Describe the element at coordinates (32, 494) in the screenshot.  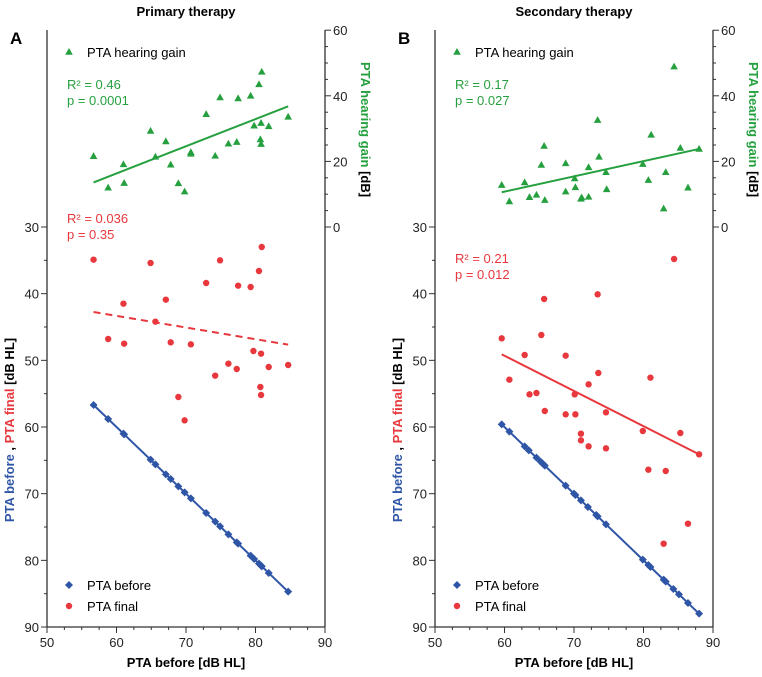
I see `y-left-tick-label: 70` at that location.